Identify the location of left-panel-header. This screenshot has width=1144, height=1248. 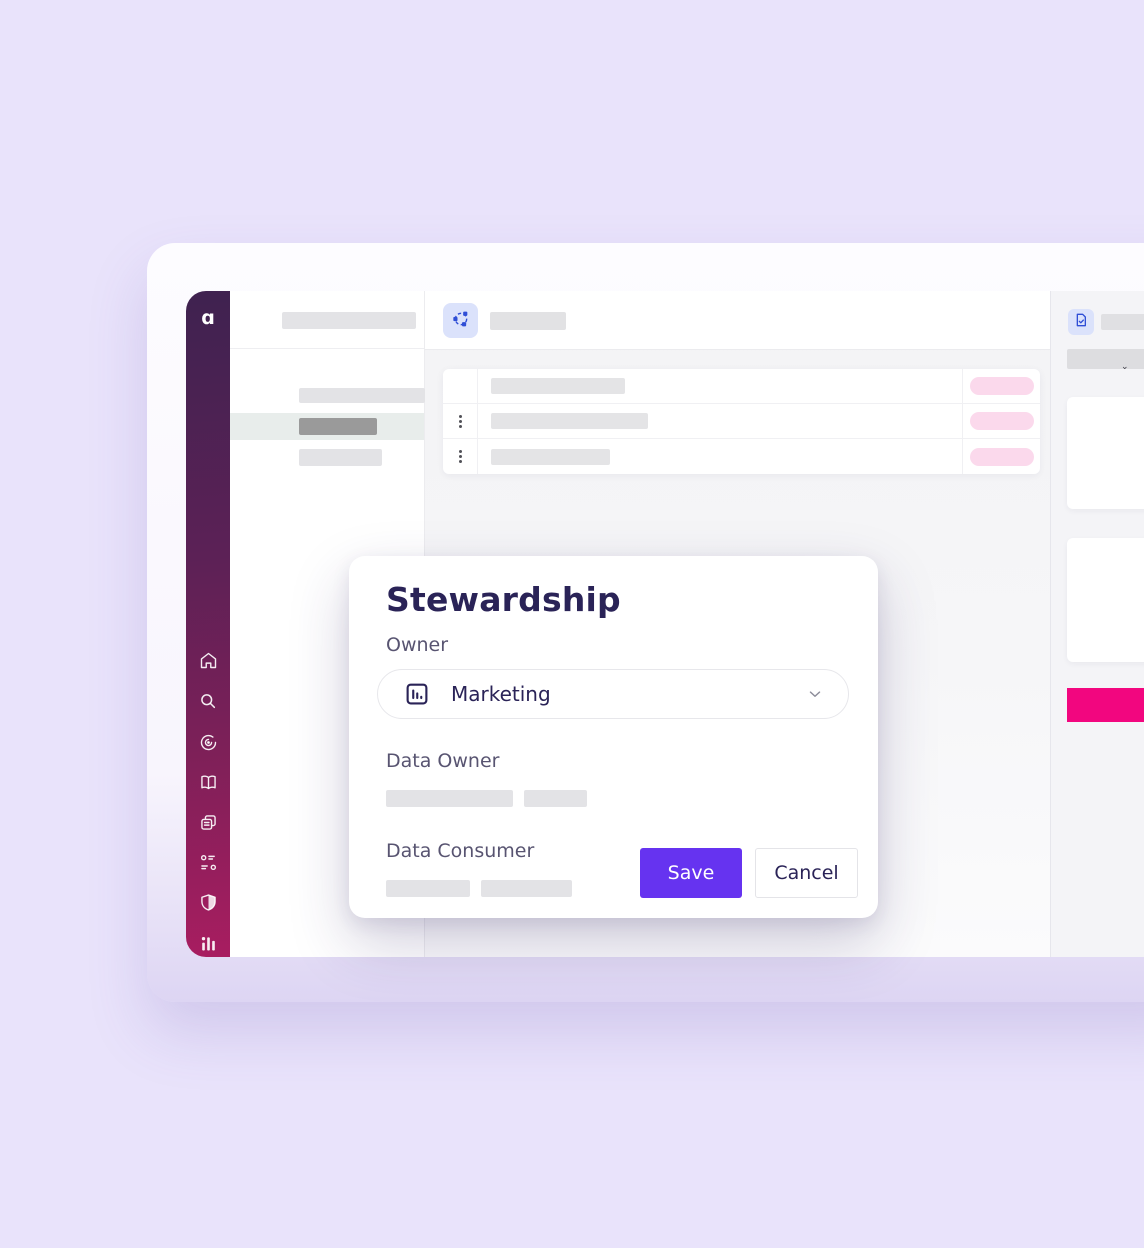
(327, 320).